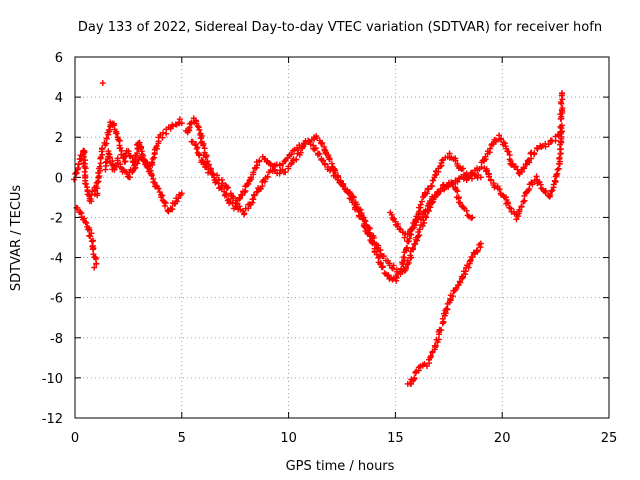 The width and height of the screenshot is (640, 480). Describe the element at coordinates (444, 313) in the screenshot. I see `series-trace-g` at that location.